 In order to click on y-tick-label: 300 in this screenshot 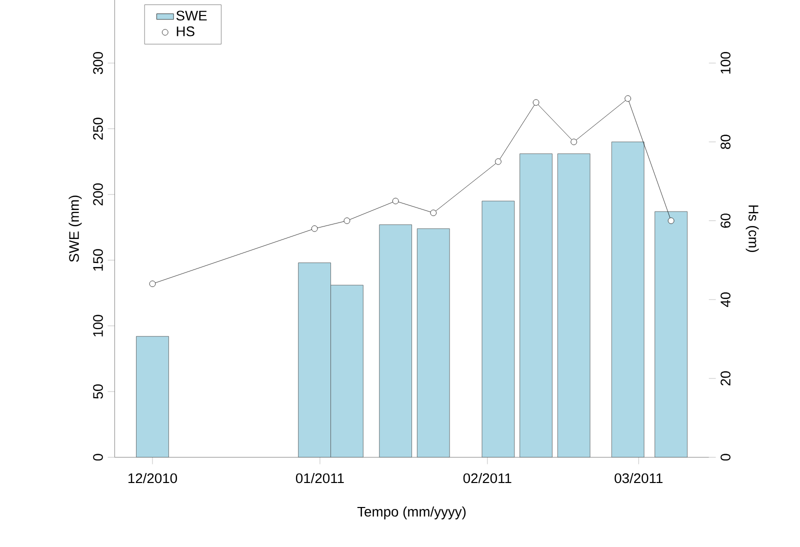, I will do `click(98, 63)`.